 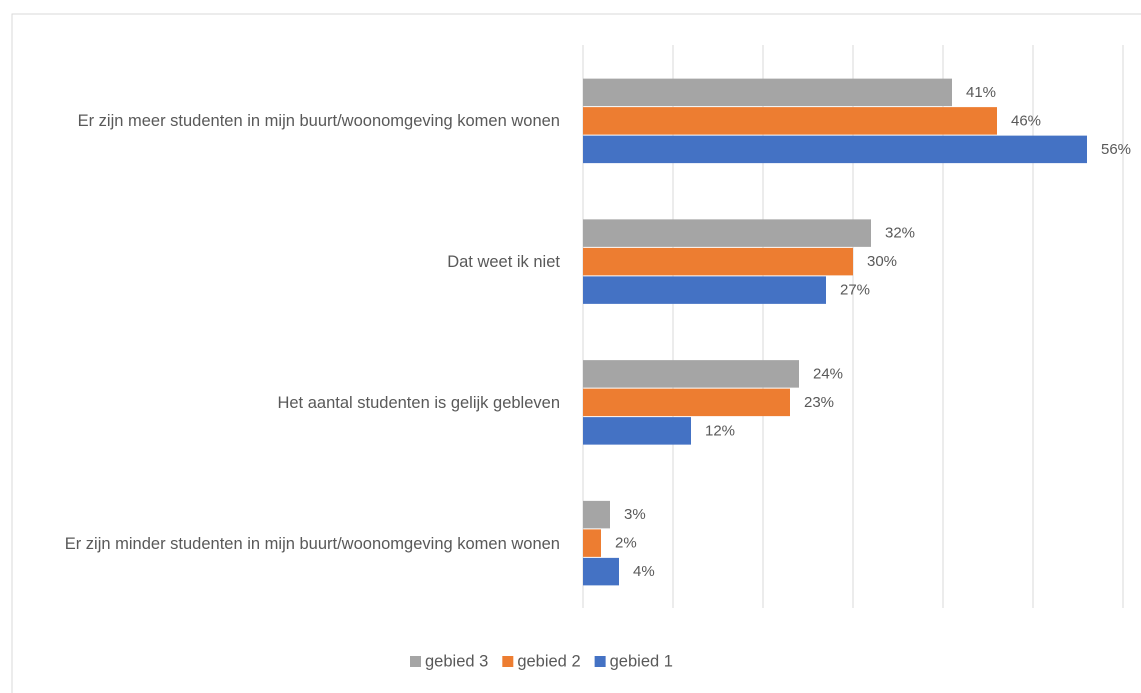 What do you see at coordinates (855, 290) in the screenshot?
I see `data-label: 27%` at bounding box center [855, 290].